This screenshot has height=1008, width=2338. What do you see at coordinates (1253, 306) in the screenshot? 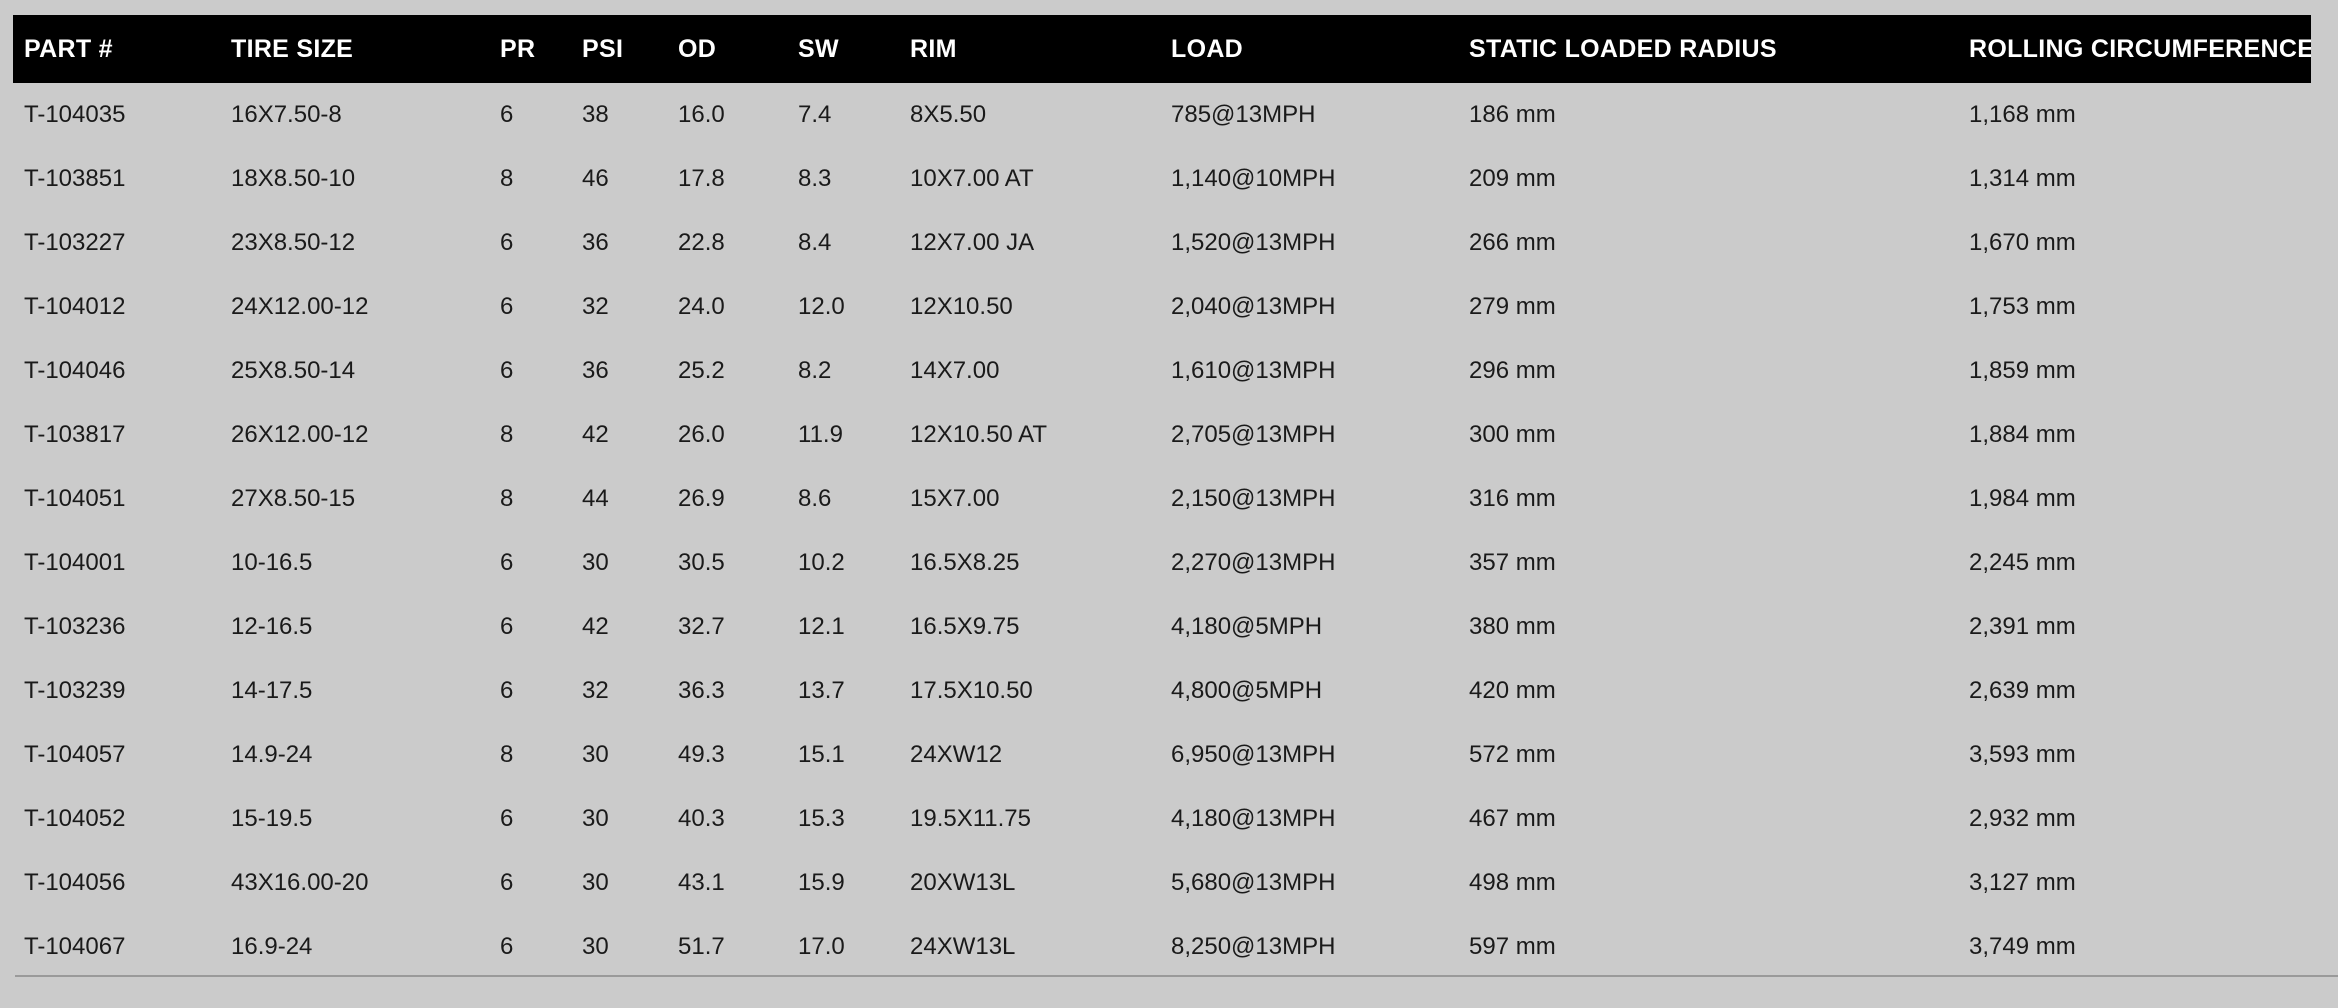
I see `cell-load: 2,040@13MPH` at bounding box center [1253, 306].